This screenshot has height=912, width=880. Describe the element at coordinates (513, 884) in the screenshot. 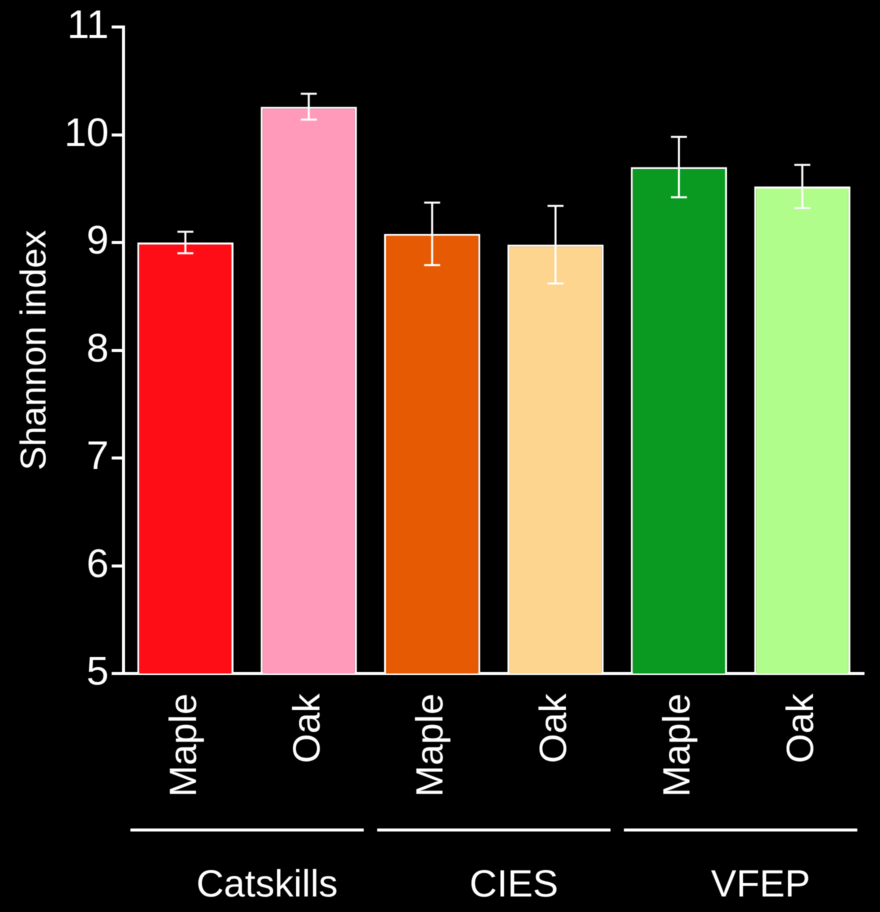

I see `text: CIES` at that location.